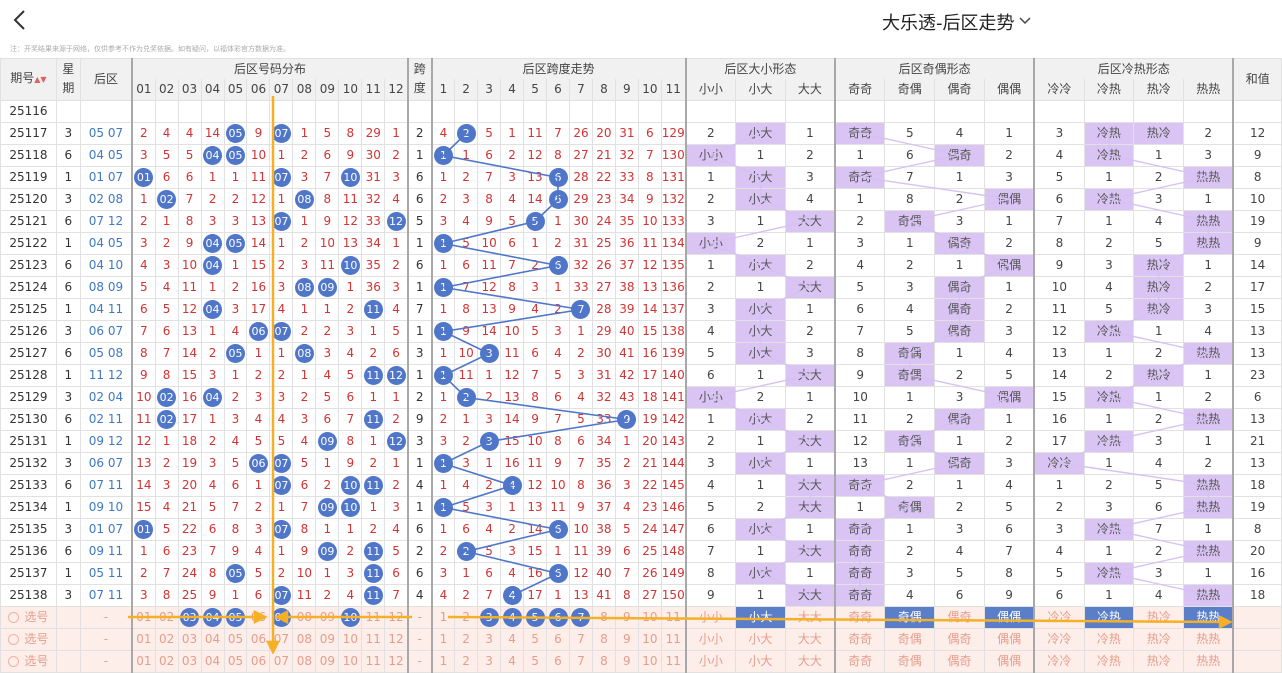 This screenshot has height=673, width=1282. I want to click on select-label-cell: 选号, so click(28, 617).